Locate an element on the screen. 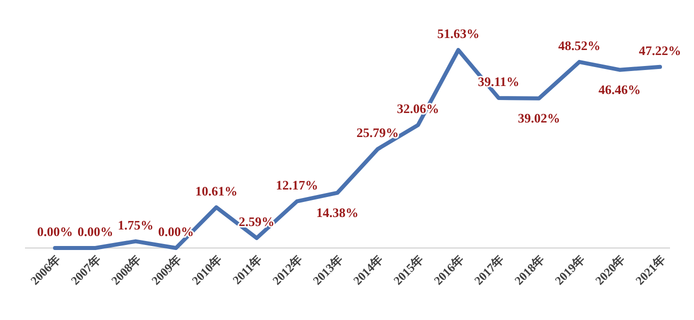 The height and width of the screenshot is (320, 694). text: 48.52% is located at coordinates (579, 45).